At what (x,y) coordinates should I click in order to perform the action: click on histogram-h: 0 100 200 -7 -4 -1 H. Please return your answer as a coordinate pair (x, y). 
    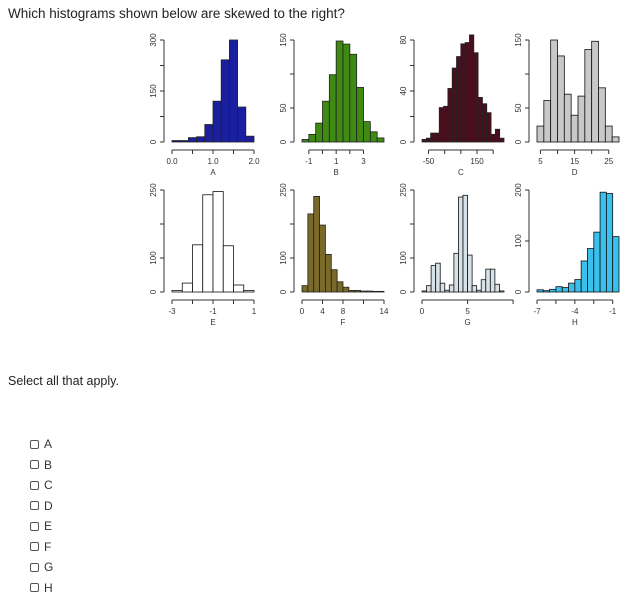
    Looking at the image, I should click on (564, 255).